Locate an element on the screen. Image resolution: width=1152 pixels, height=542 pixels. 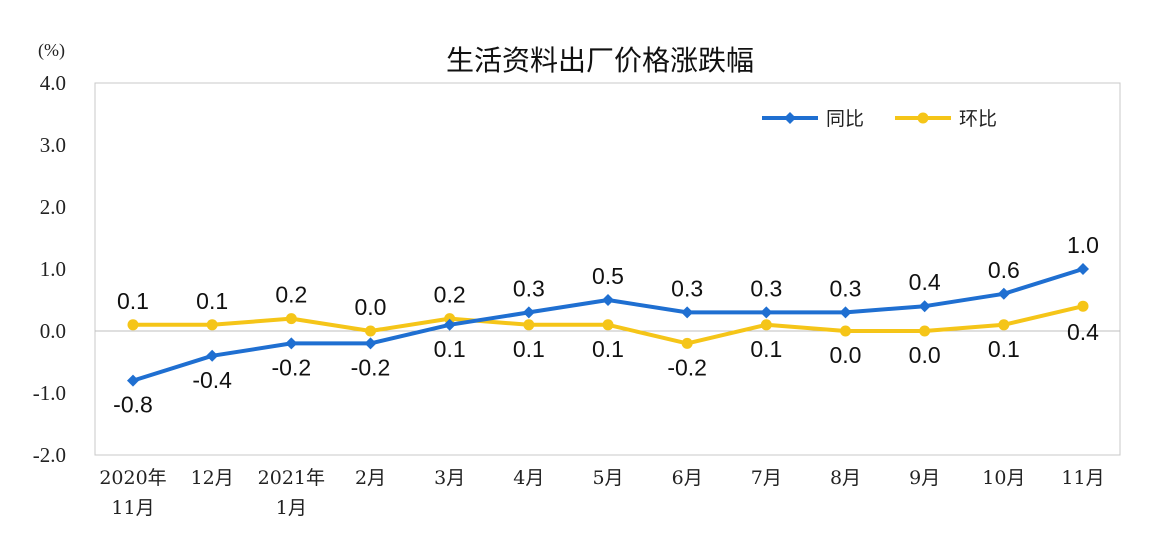
y-tick-label: -2.0 is located at coordinates (49, 455).